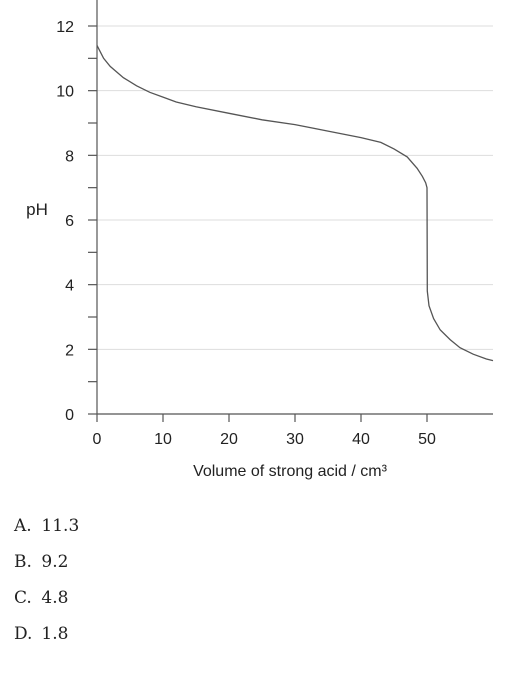 Image resolution: width=513 pixels, height=686 pixels. Describe the element at coordinates (290, 471) in the screenshot. I see `x-axis-label: Volume of strong acid / cm³` at that location.